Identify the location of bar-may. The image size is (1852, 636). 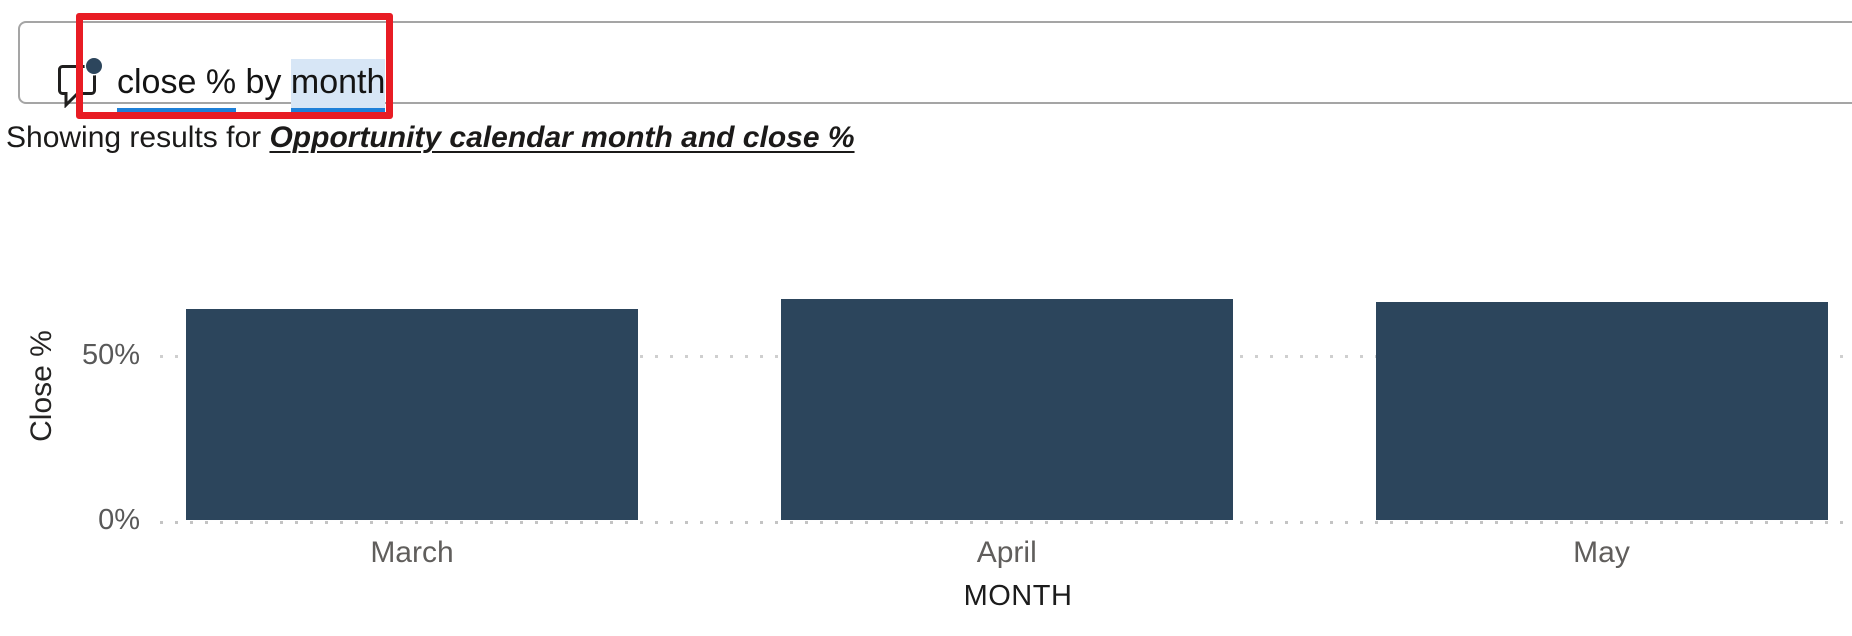
(1601, 411).